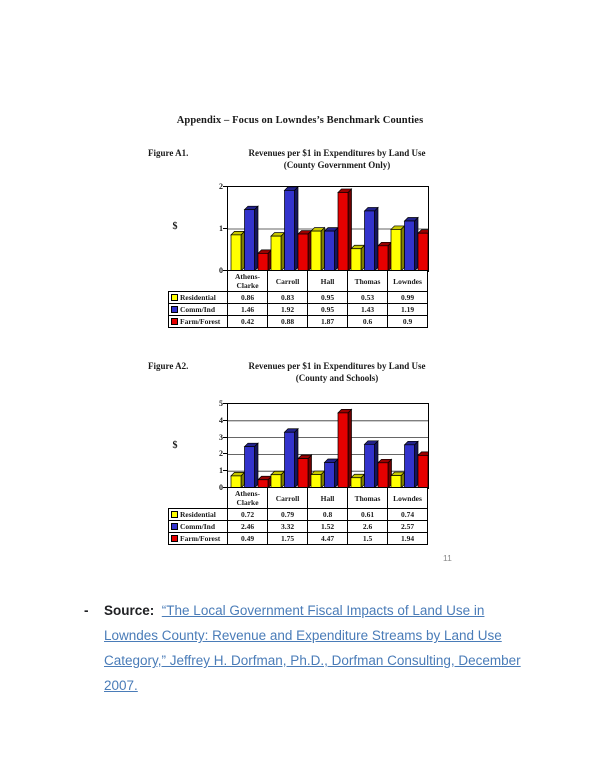 Image resolution: width=600 pixels, height=776 pixels. I want to click on category-header-cell: Athens- Clarke, so click(247, 498).